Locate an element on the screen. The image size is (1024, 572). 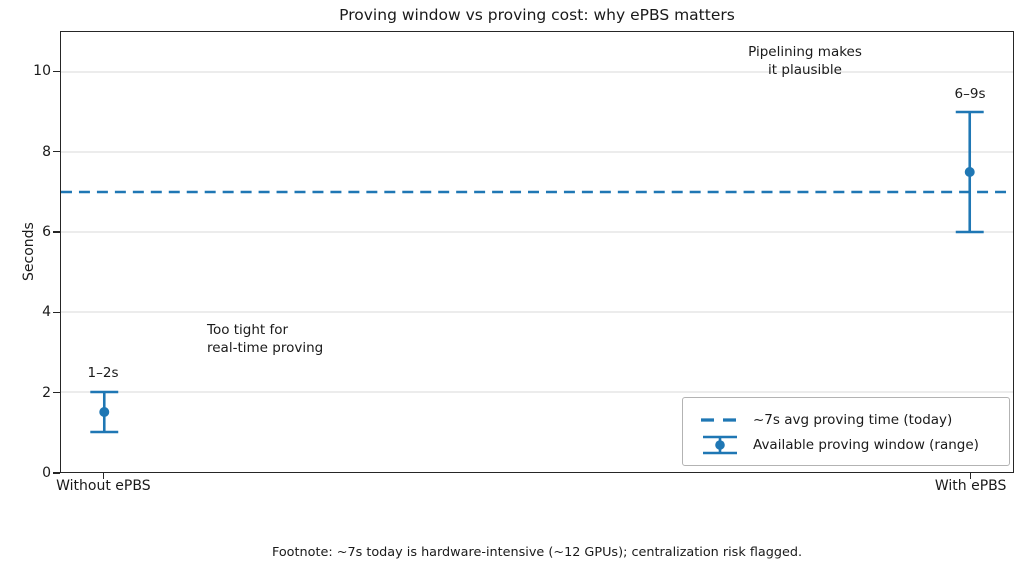
legend-label-reference-line: ~7s avg proving time (today) is located at coordinates (853, 419).